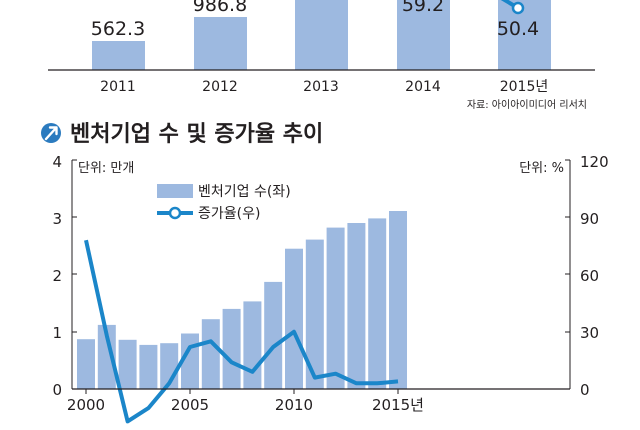  Describe the element at coordinates (106, 356) in the screenshot. I see `bar-2001` at that location.